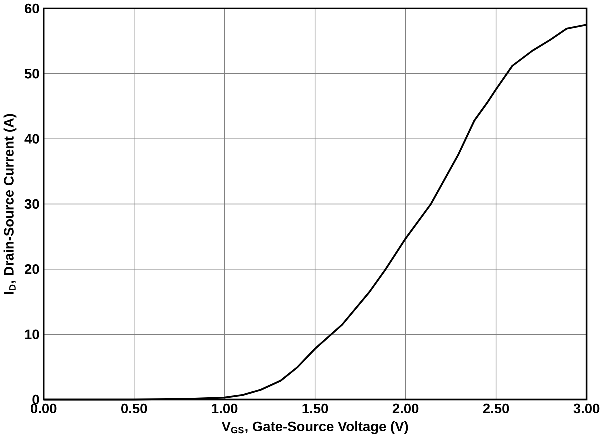 Image resolution: width=604 pixels, height=438 pixels. I want to click on y-tick-label: 50, so click(32, 73).